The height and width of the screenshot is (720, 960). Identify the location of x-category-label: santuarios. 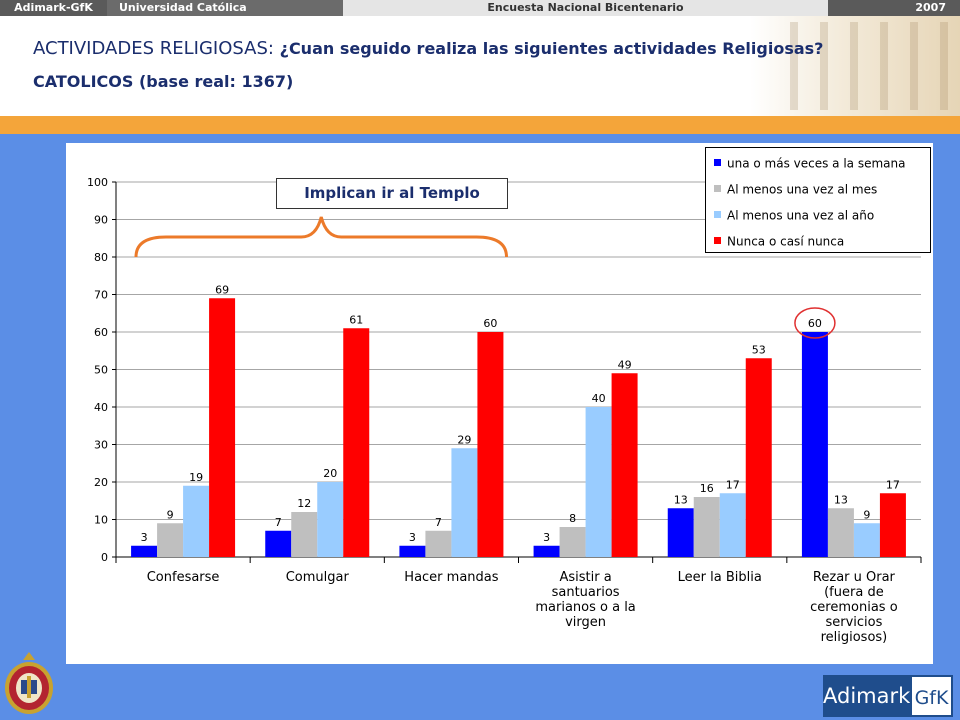
(586, 592).